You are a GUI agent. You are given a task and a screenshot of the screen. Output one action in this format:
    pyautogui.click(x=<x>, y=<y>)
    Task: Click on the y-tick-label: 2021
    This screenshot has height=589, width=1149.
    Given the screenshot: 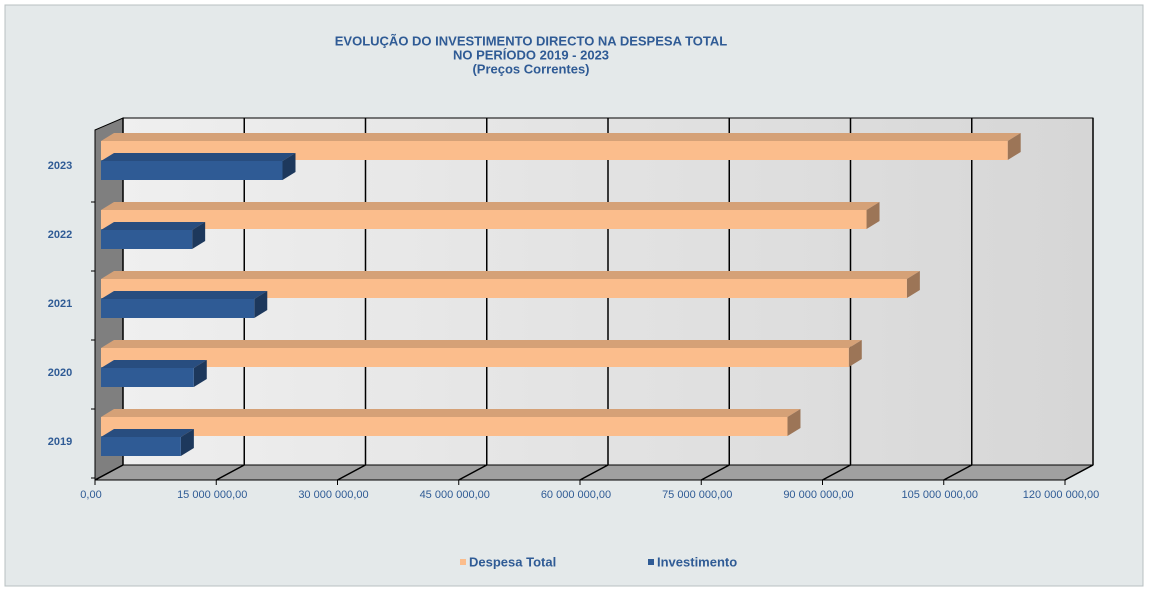 What is the action you would take?
    pyautogui.click(x=60, y=304)
    